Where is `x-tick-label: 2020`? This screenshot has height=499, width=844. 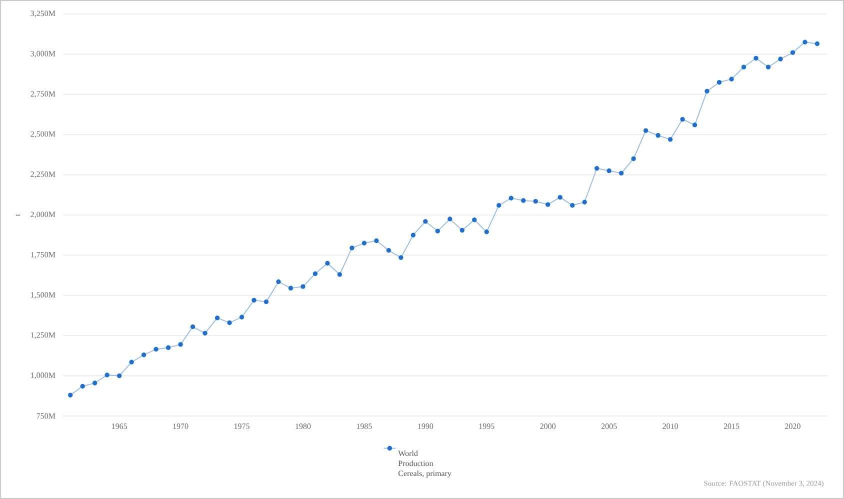 x-tick-label: 2020 is located at coordinates (792, 426).